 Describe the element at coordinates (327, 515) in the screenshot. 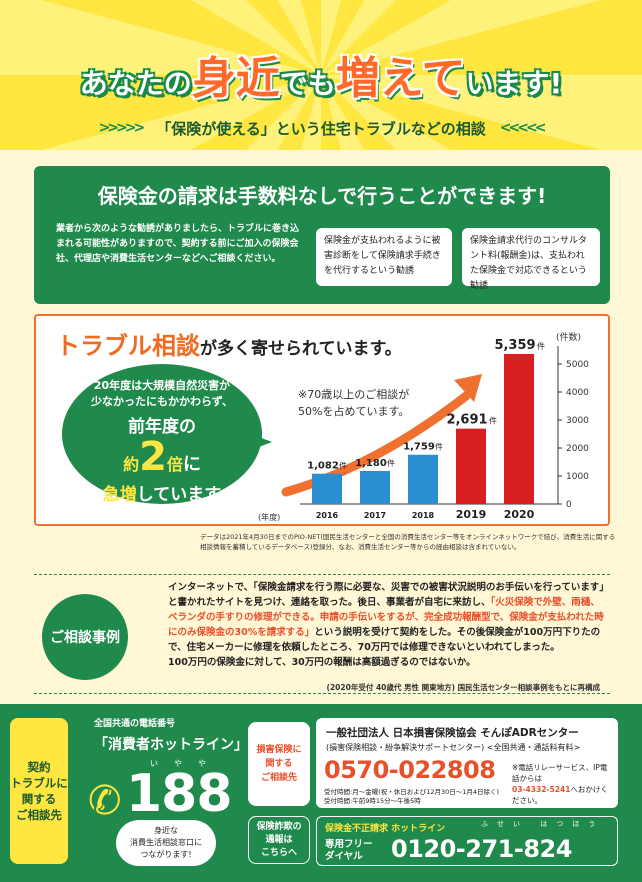

I see `x-tick-label: 2016` at that location.